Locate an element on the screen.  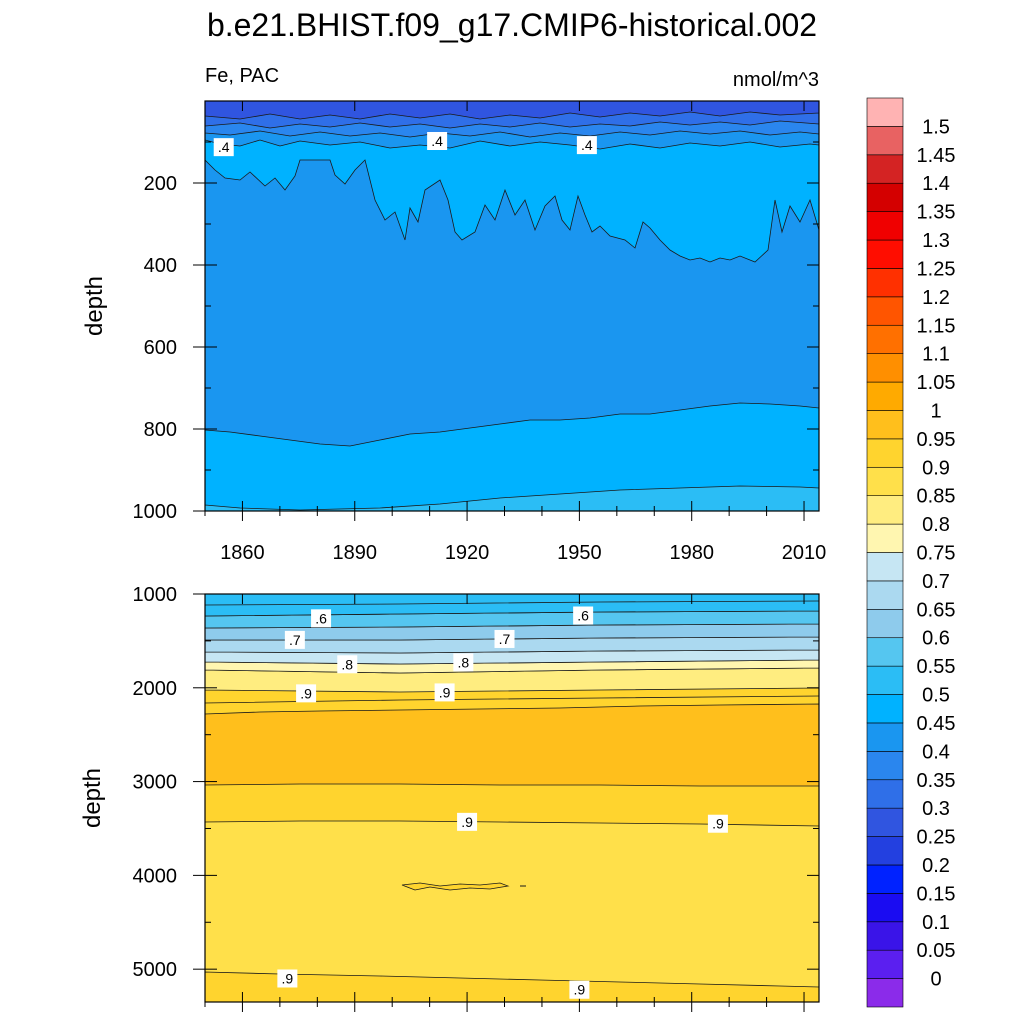
colorbar-label: 0.1 is located at coordinates (936, 923).